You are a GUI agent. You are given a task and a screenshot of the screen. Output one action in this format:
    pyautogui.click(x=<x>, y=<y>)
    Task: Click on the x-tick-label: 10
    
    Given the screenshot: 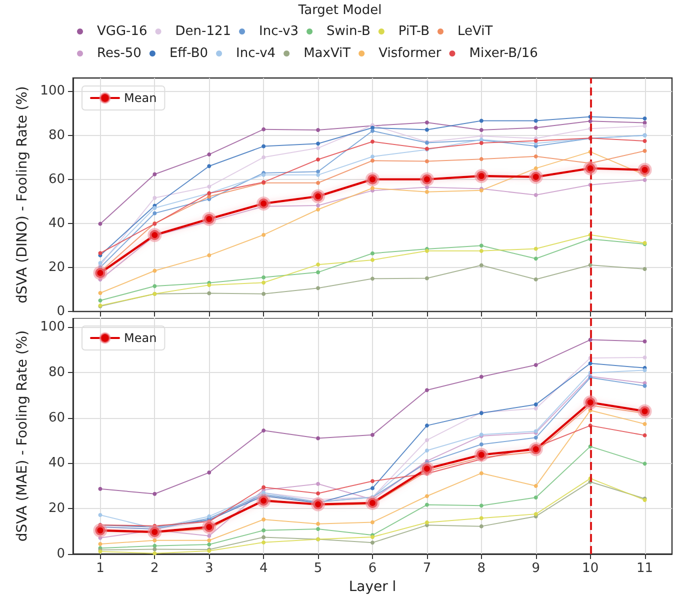 What is the action you would take?
    pyautogui.click(x=590, y=568)
    